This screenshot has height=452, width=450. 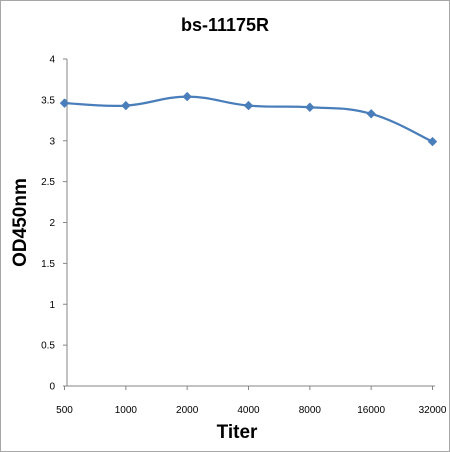 What do you see at coordinates (64, 410) in the screenshot?
I see `x-tick-label: 500` at bounding box center [64, 410].